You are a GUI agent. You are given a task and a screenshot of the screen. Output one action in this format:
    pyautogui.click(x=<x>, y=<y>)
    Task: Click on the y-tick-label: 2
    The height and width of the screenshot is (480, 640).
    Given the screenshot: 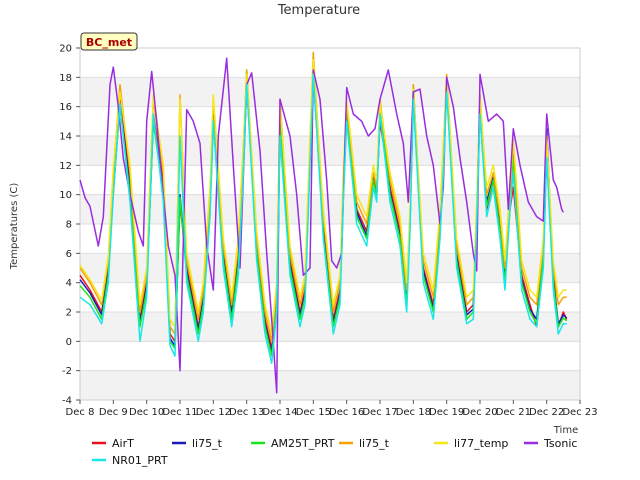 What is the action you would take?
    pyautogui.click(x=69, y=313)
    